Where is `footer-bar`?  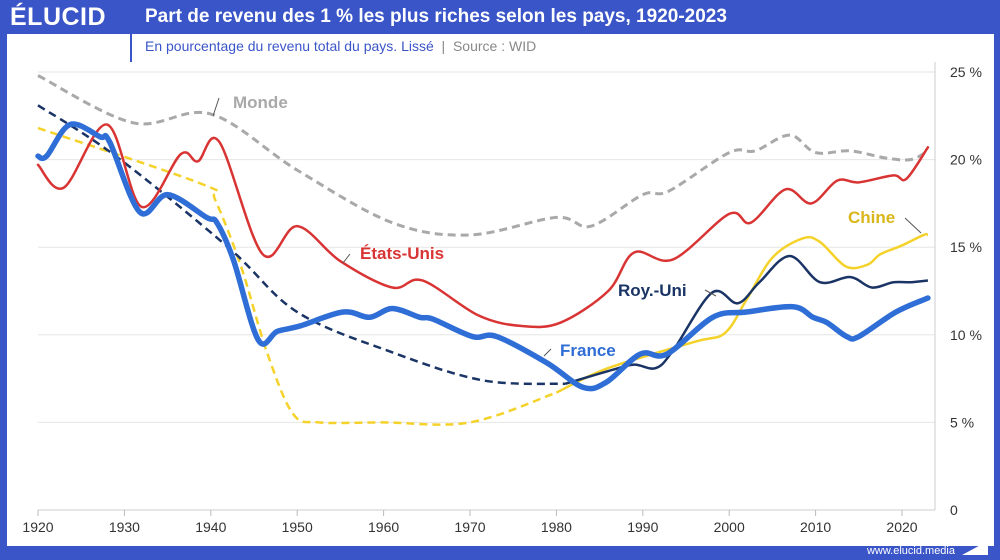 footer-bar is located at coordinates (500, 553).